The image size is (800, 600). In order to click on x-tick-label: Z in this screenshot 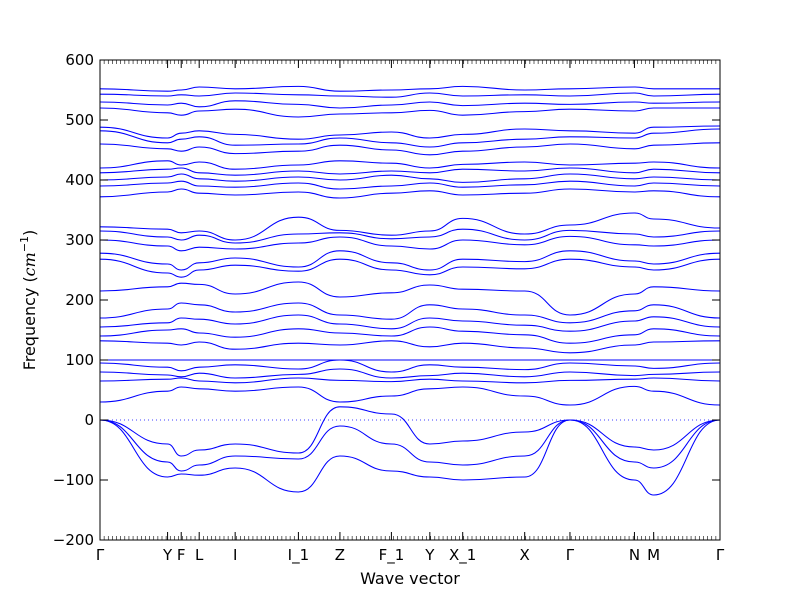, I will do `click(340, 555)`.